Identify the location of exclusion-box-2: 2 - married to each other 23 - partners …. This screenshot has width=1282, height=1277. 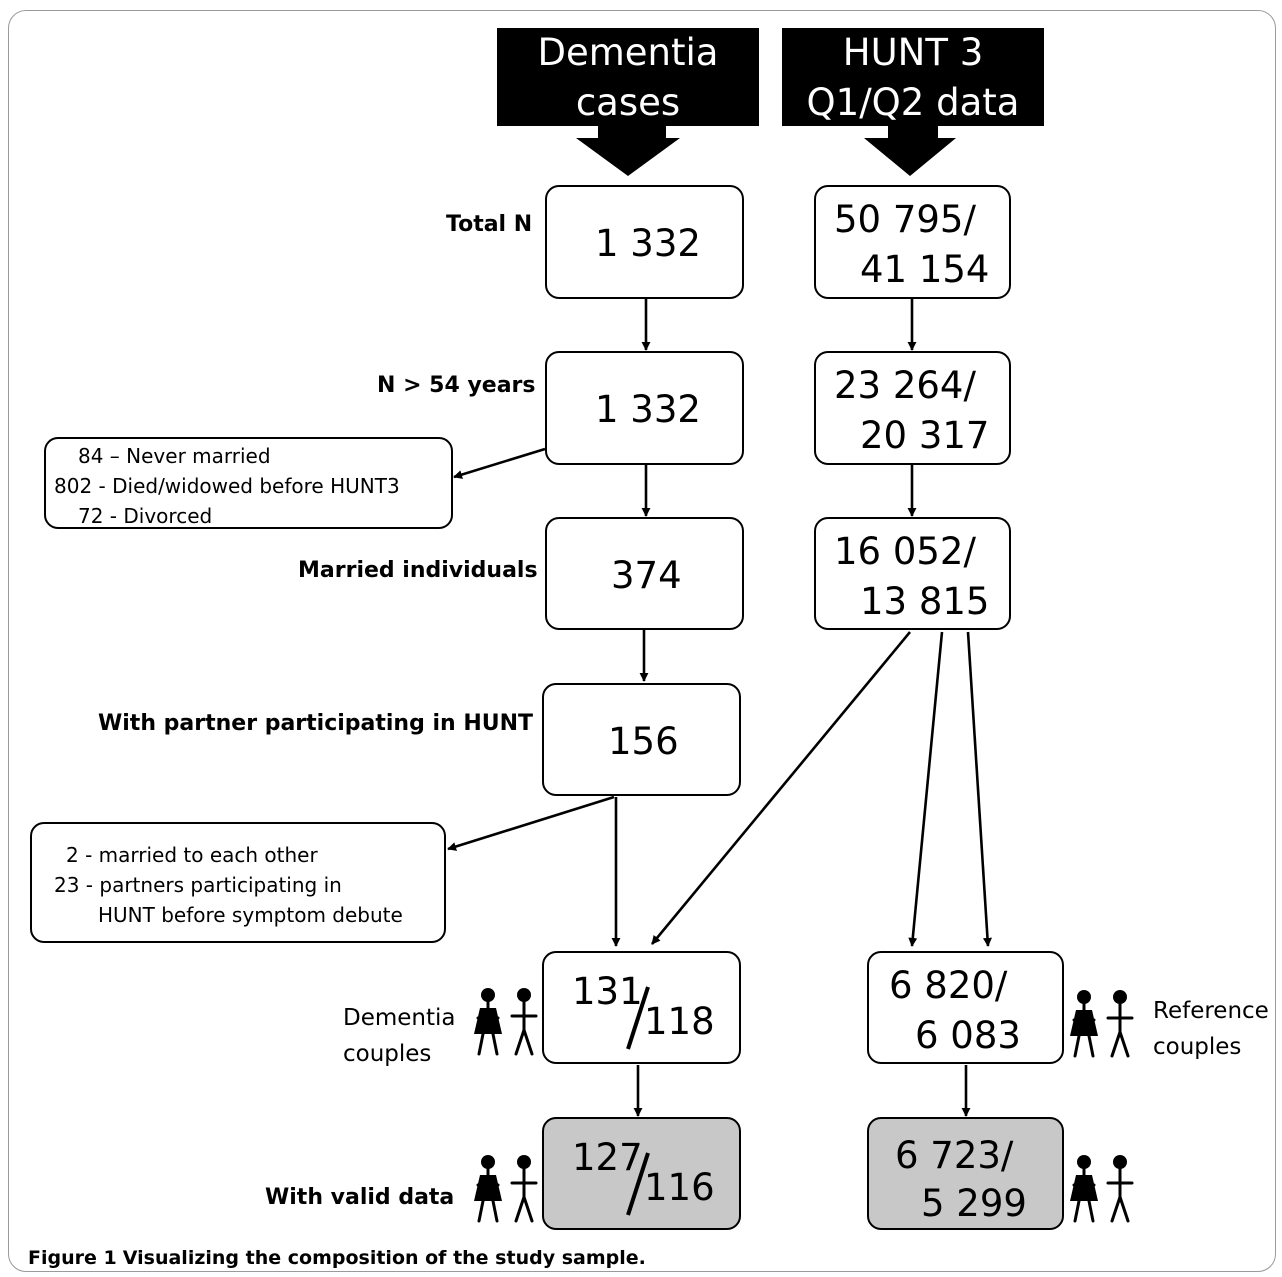
(238, 882).